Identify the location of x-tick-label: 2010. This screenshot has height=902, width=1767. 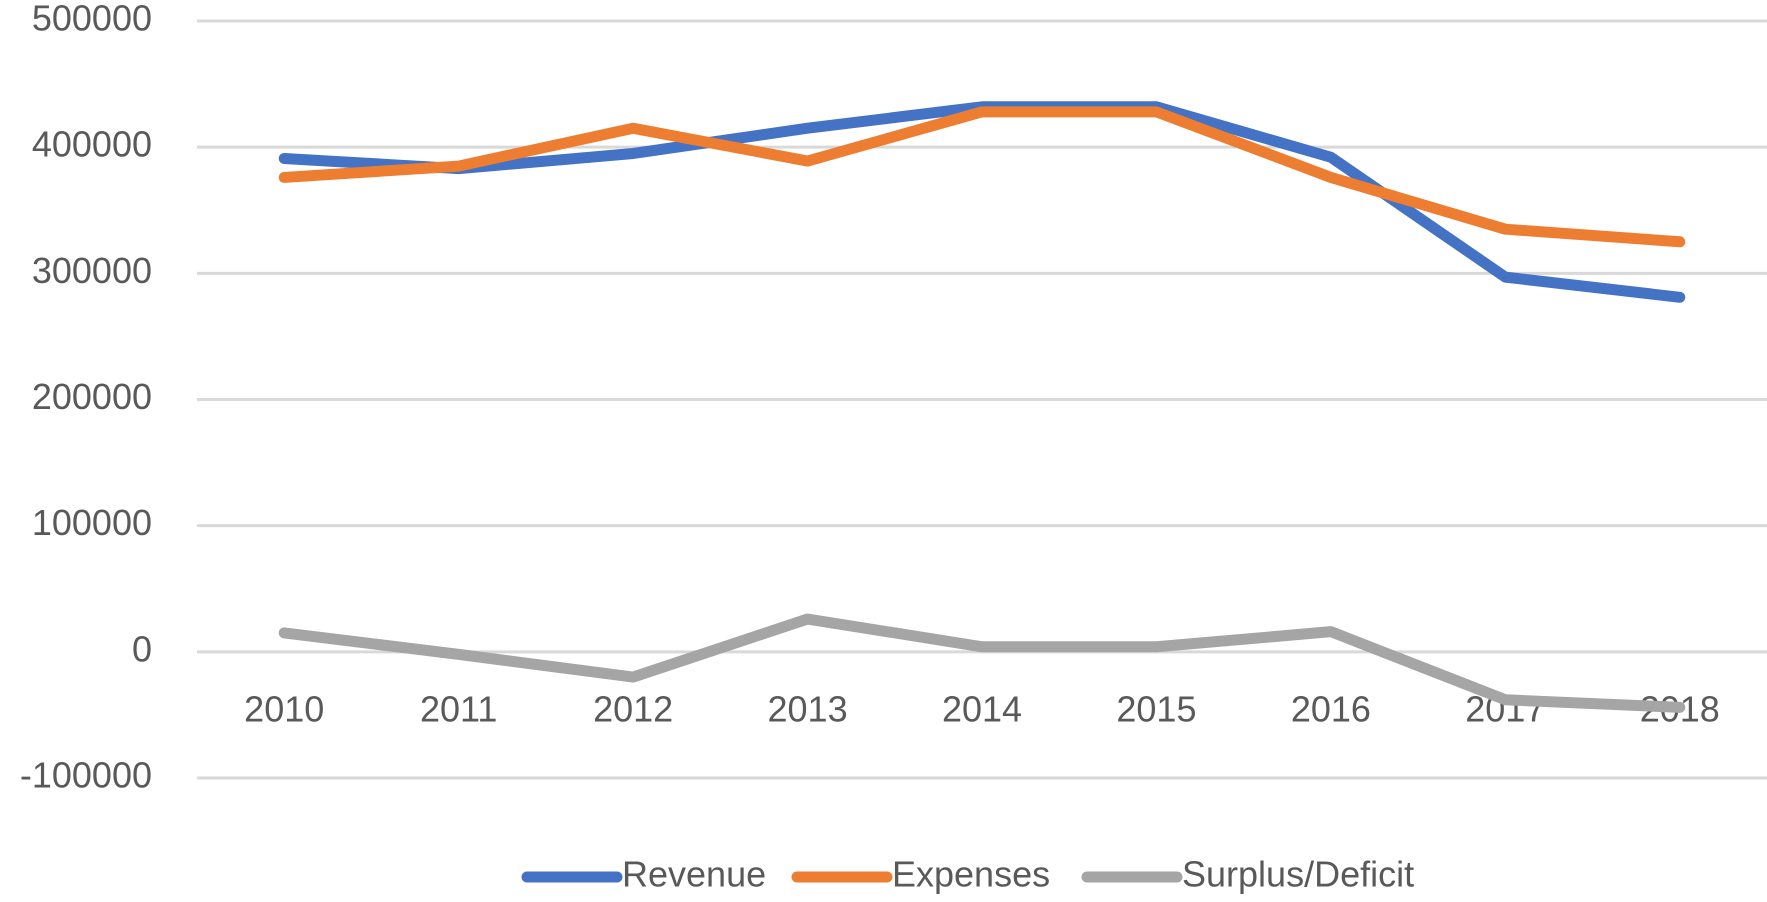
(284, 708).